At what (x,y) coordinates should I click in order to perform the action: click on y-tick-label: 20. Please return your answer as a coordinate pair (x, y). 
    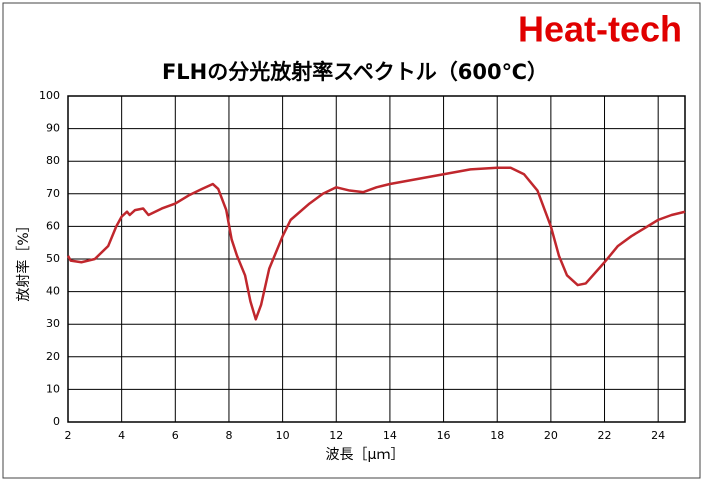
    Looking at the image, I should click on (53, 356).